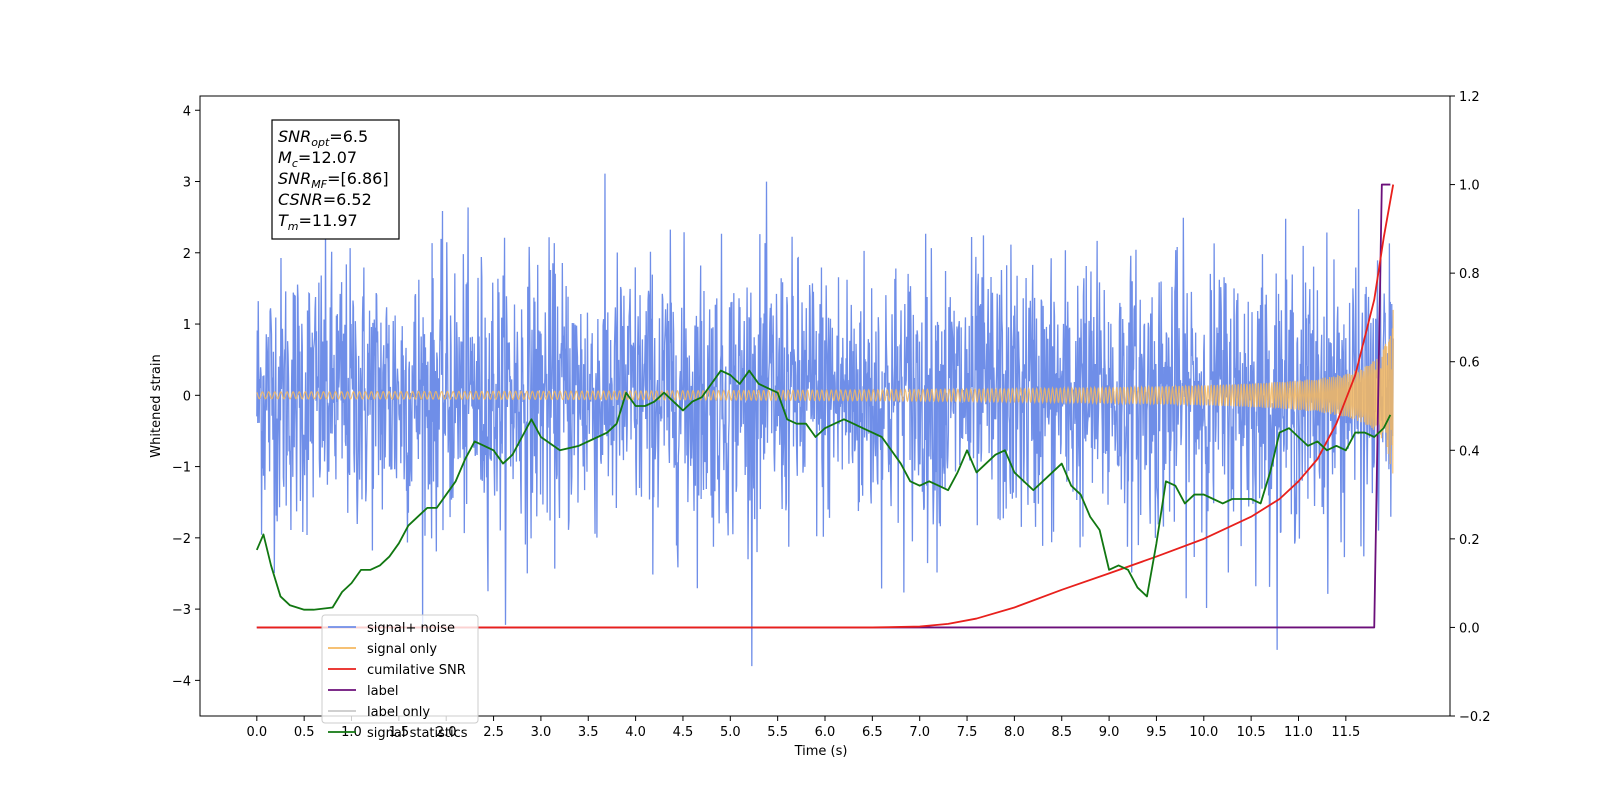 The height and width of the screenshot is (800, 1600). Describe the element at coordinates (417, 733) in the screenshot. I see `legend-label-signal-statistics: signal statistics` at that location.